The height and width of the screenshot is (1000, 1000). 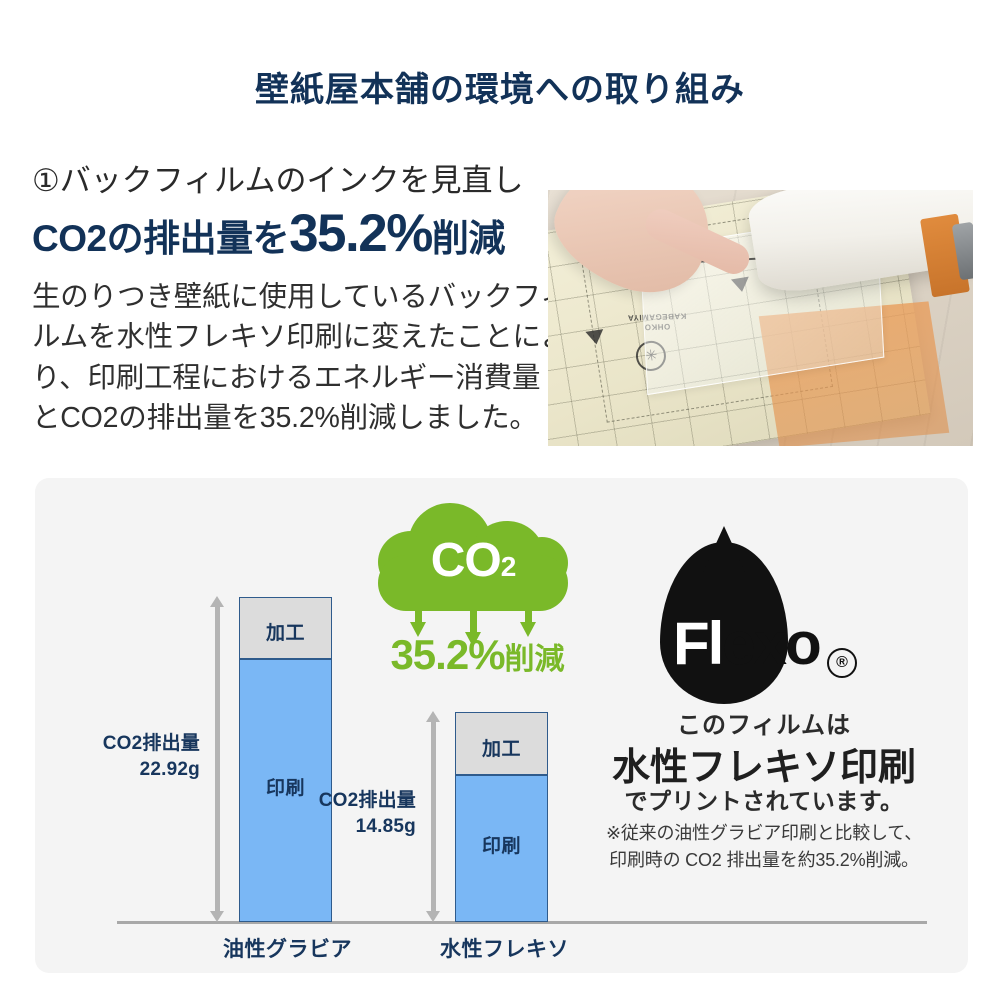 I want to click on flexo-caption-line2: 水性フレキソ印刷, so click(x=763, y=768).